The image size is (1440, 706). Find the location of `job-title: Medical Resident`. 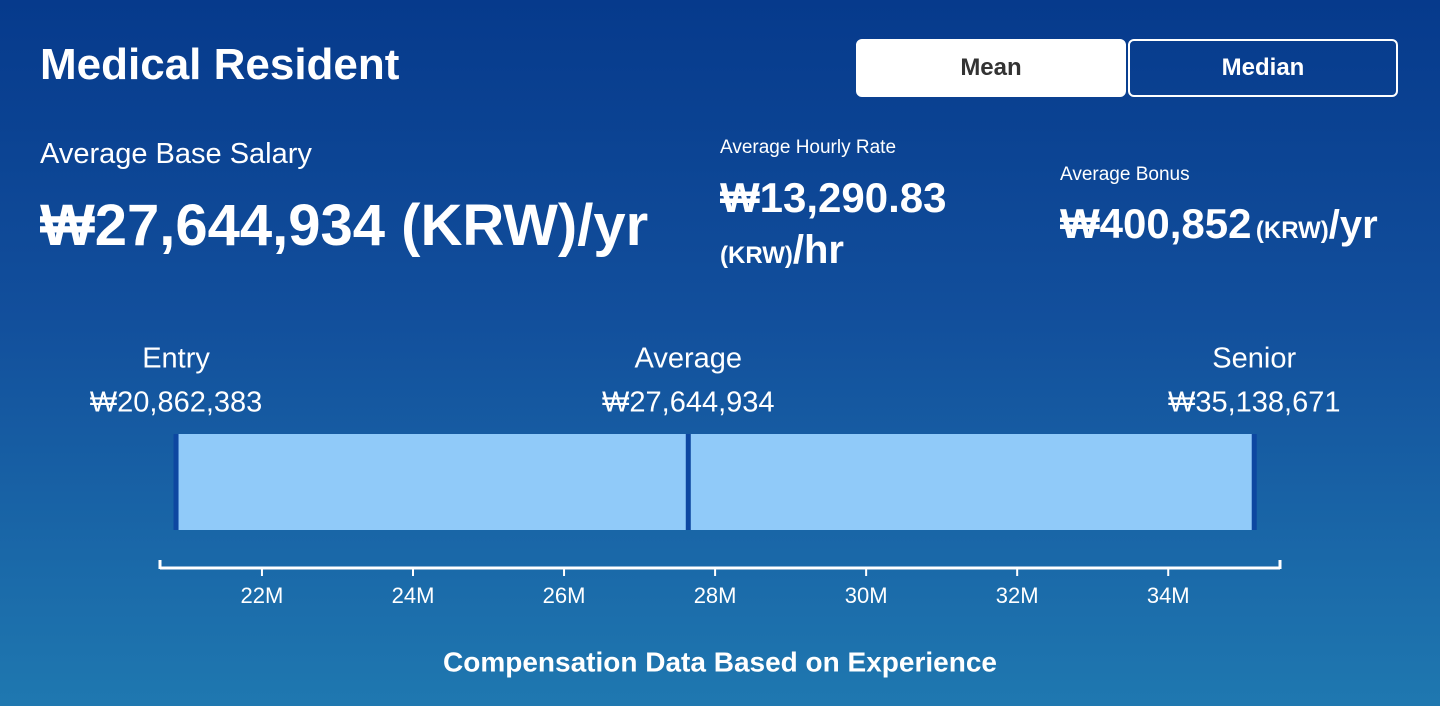

job-title: Medical Resident is located at coordinates (220, 64).